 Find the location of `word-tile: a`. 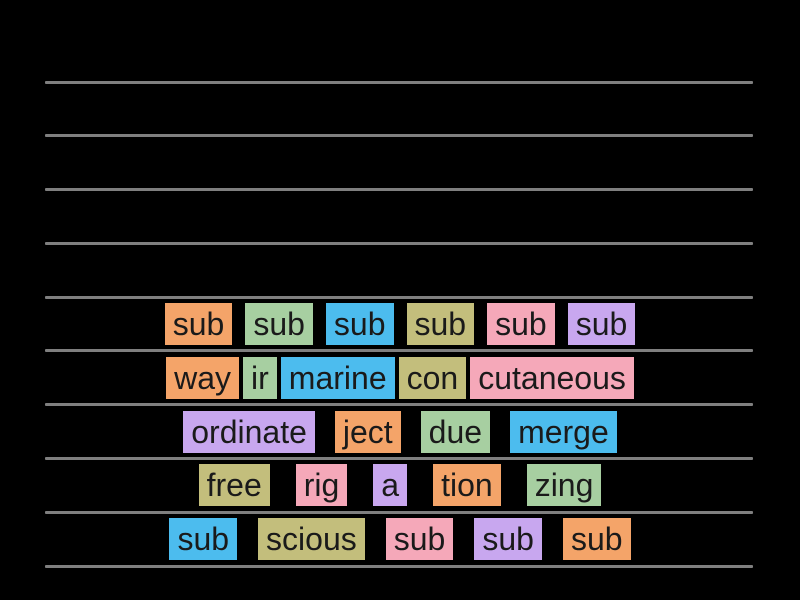

word-tile: a is located at coordinates (390, 485).